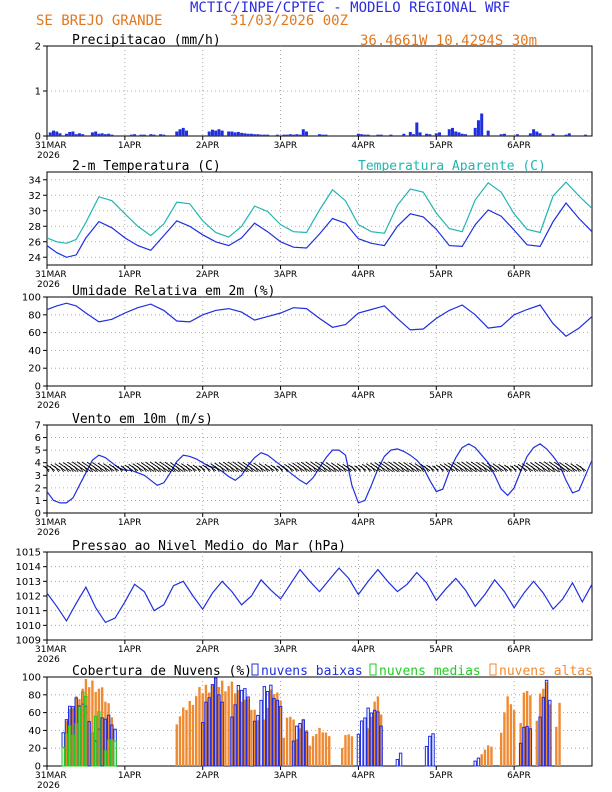  What do you see at coordinates (430, 671) in the screenshot?
I see `clouds-legend-label: nuvens medias` at bounding box center [430, 671].